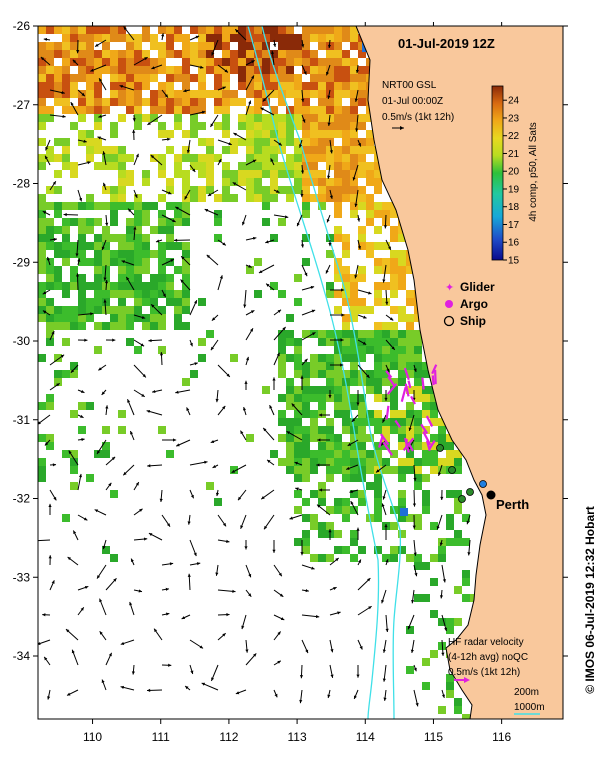  What do you see at coordinates (590, 600) in the screenshot?
I see `credit-text: © IMOS 06-Jul-2019 12:32 Hobart` at bounding box center [590, 600].